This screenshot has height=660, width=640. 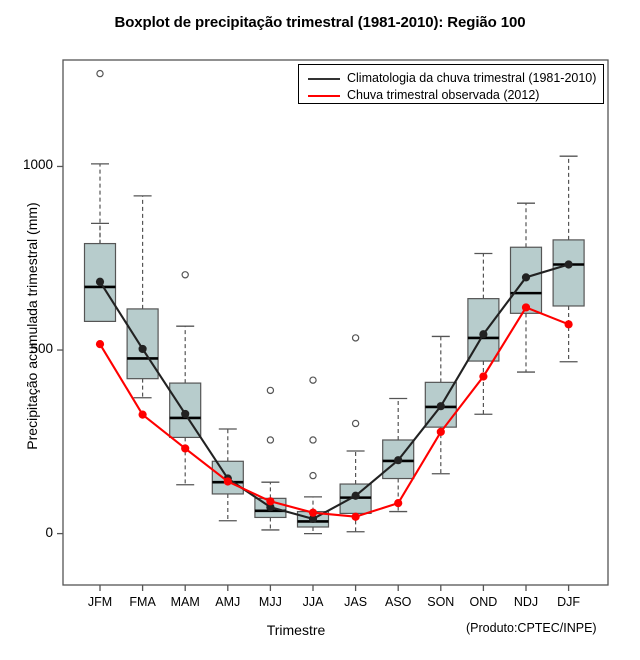 I want to click on x-tick-label-fma: FMA, so click(x=142, y=602).